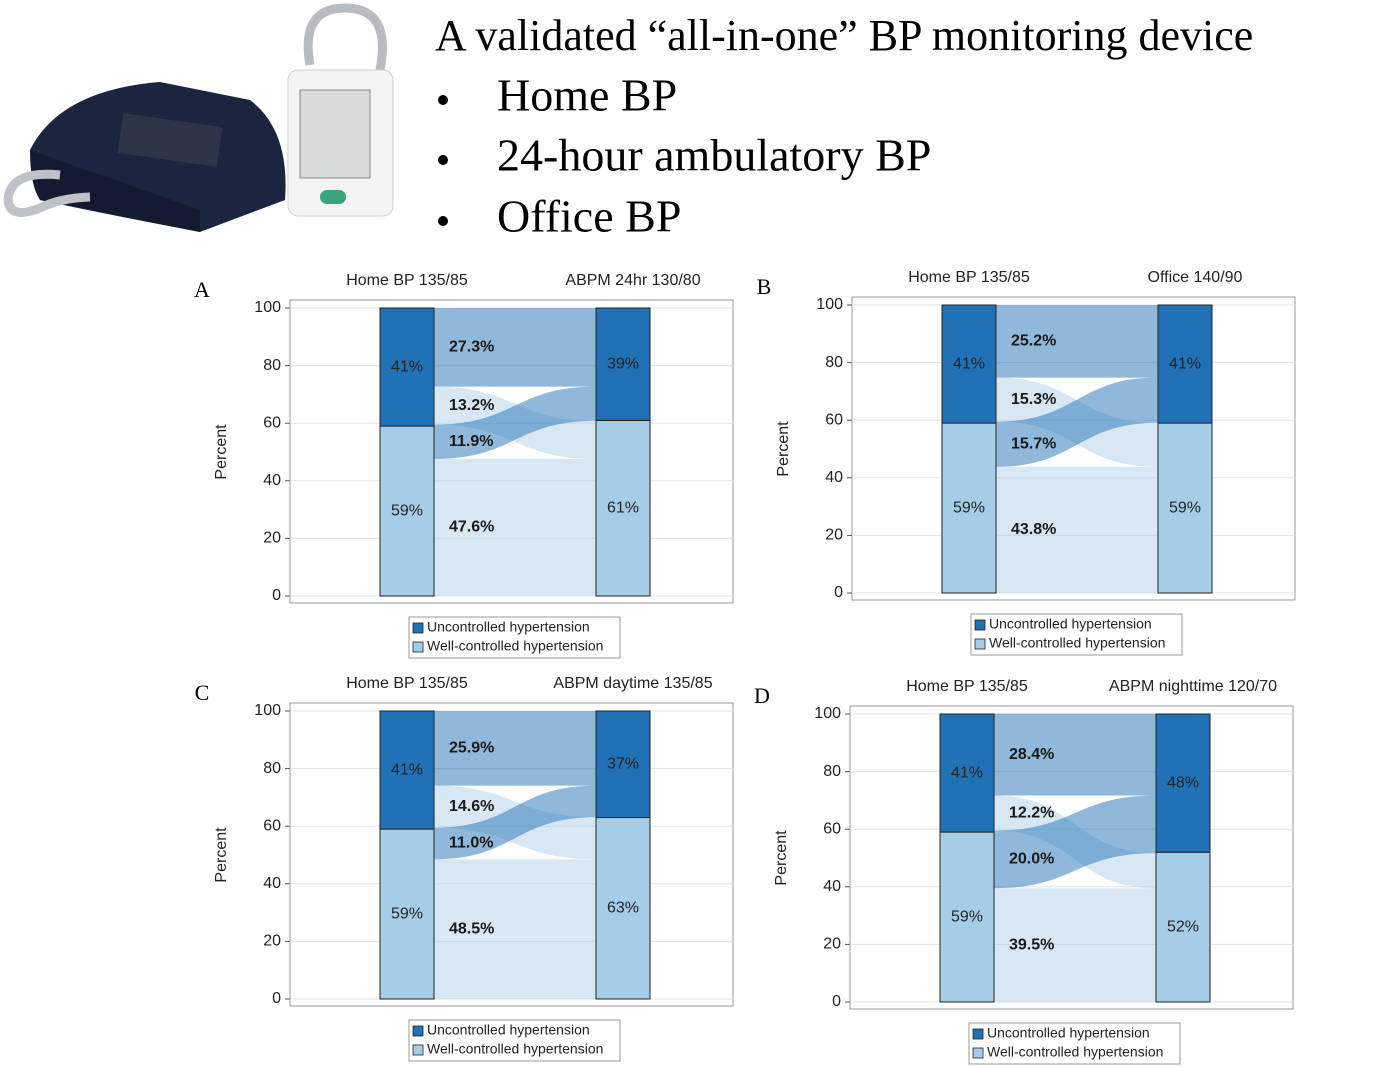 This screenshot has width=1379, height=1067. I want to click on flow-label: 48.5%, so click(471, 928).